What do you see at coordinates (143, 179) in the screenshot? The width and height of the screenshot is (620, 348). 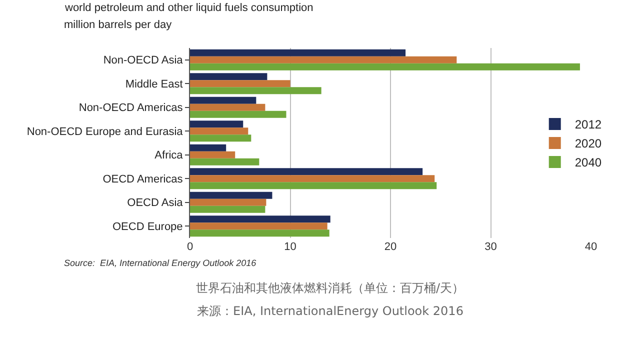 I see `y-tick-label: OECD Americas` at bounding box center [143, 179].